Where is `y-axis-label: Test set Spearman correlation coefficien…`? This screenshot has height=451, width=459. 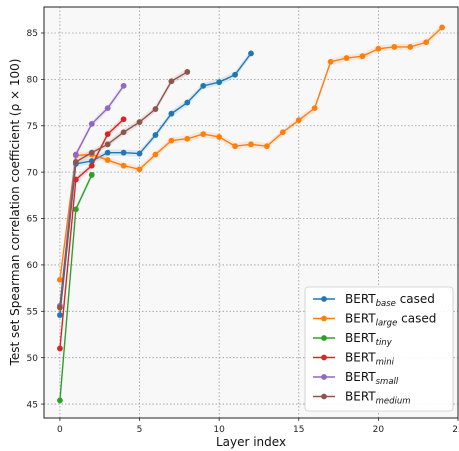 y-axis-label: Test set Spearman correlation coefficien… is located at coordinates (15, 213).